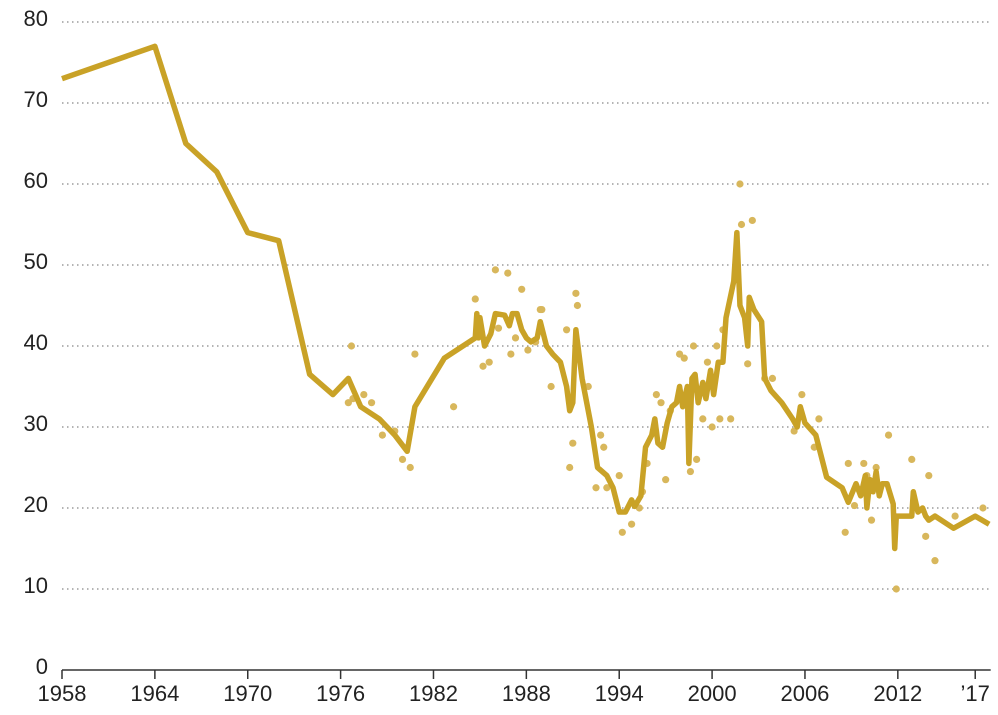 The image size is (998, 715). What do you see at coordinates (36, 180) in the screenshot?
I see `y-tick-label: 60` at bounding box center [36, 180].